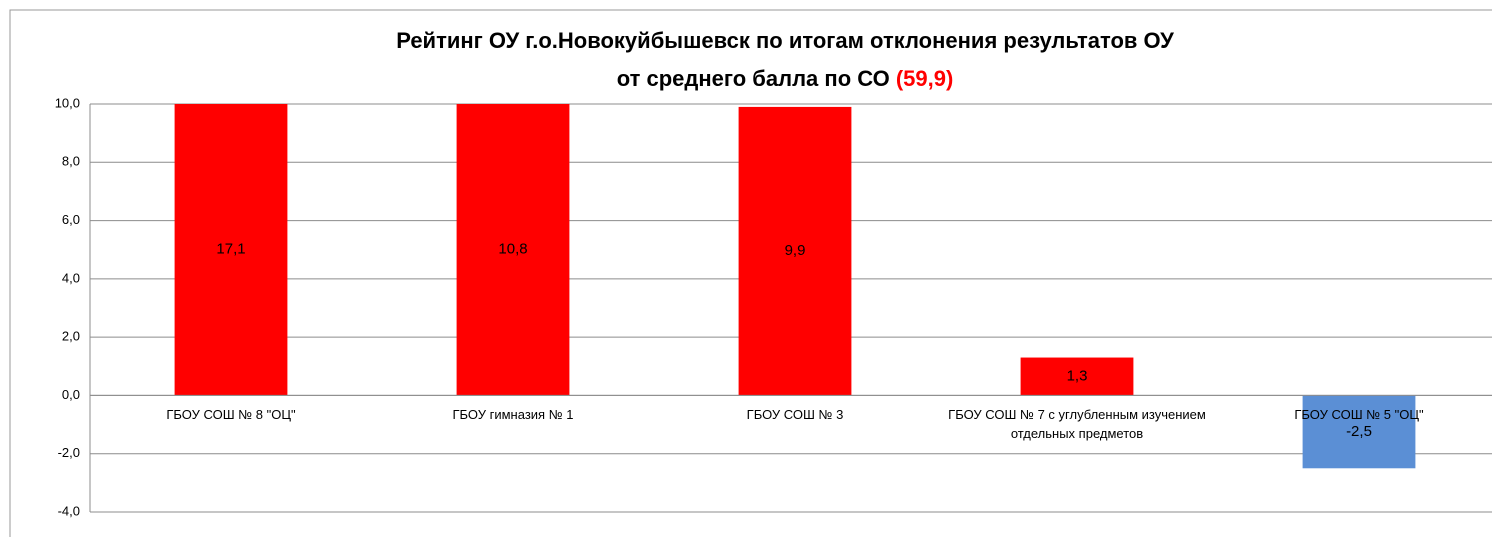  What do you see at coordinates (1359, 415) in the screenshot?
I see `x-tick-label: ГБОУ СОШ № 5 "ОЦ"` at bounding box center [1359, 415].